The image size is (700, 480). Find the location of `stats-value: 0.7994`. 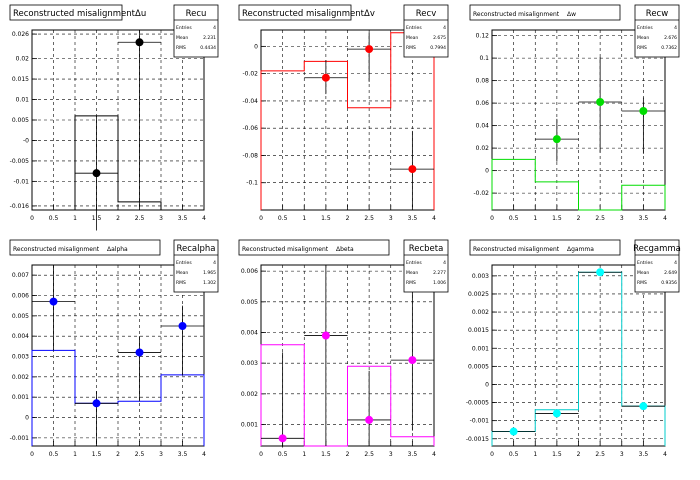

stats-value: 0.7994 is located at coordinates (438, 48).